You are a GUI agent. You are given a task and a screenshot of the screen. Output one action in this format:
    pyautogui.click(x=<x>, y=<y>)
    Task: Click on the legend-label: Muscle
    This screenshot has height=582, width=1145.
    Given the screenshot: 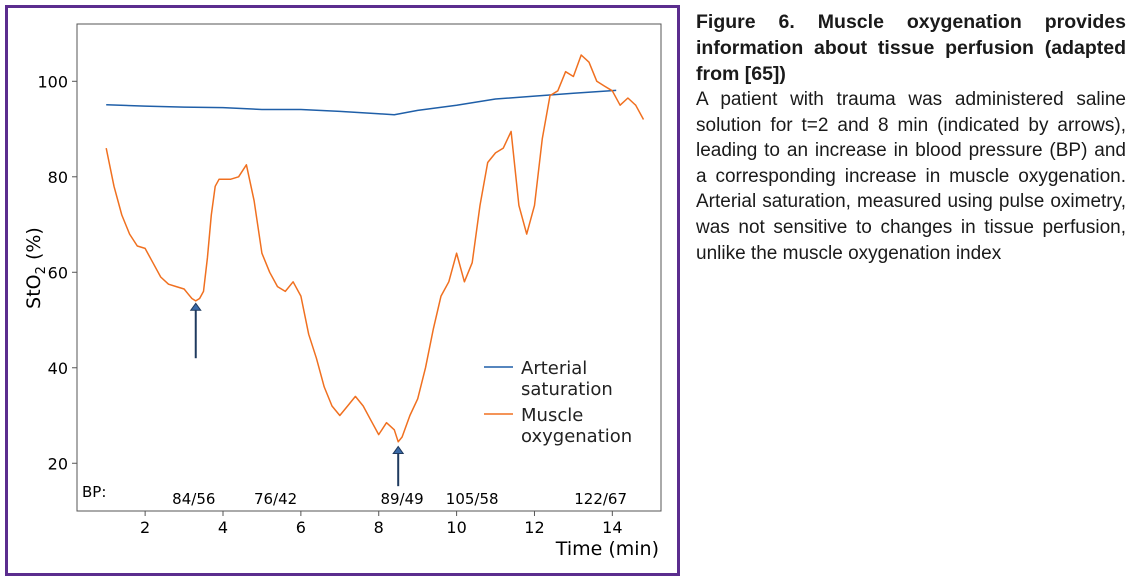 What is the action you would take?
    pyautogui.click(x=552, y=415)
    